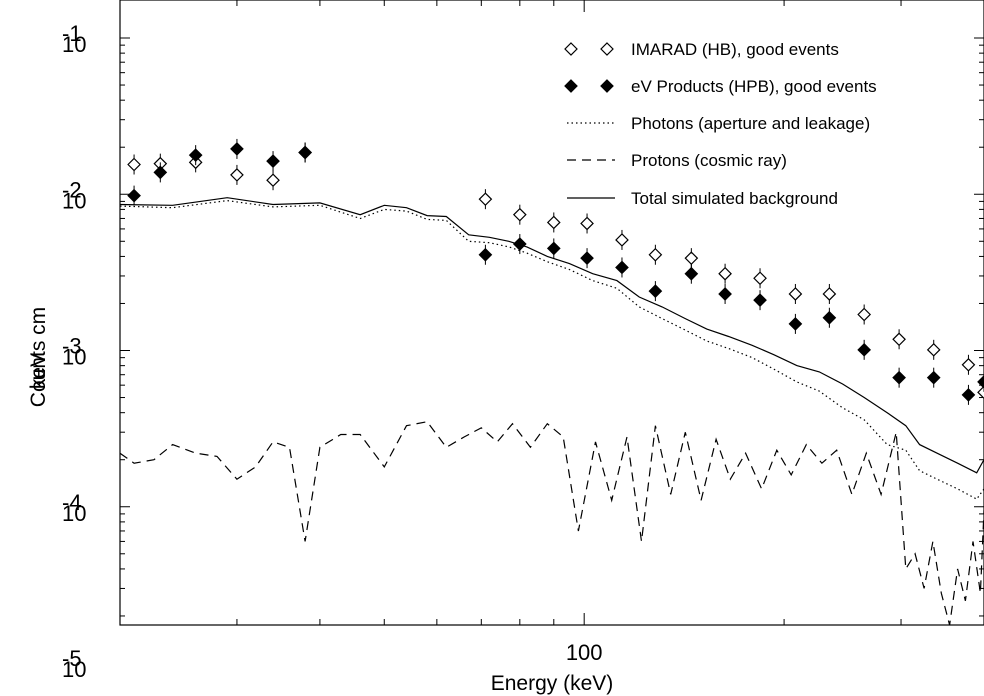  I want to click on y-tick-label-exponent: -4, so click(72, 502).